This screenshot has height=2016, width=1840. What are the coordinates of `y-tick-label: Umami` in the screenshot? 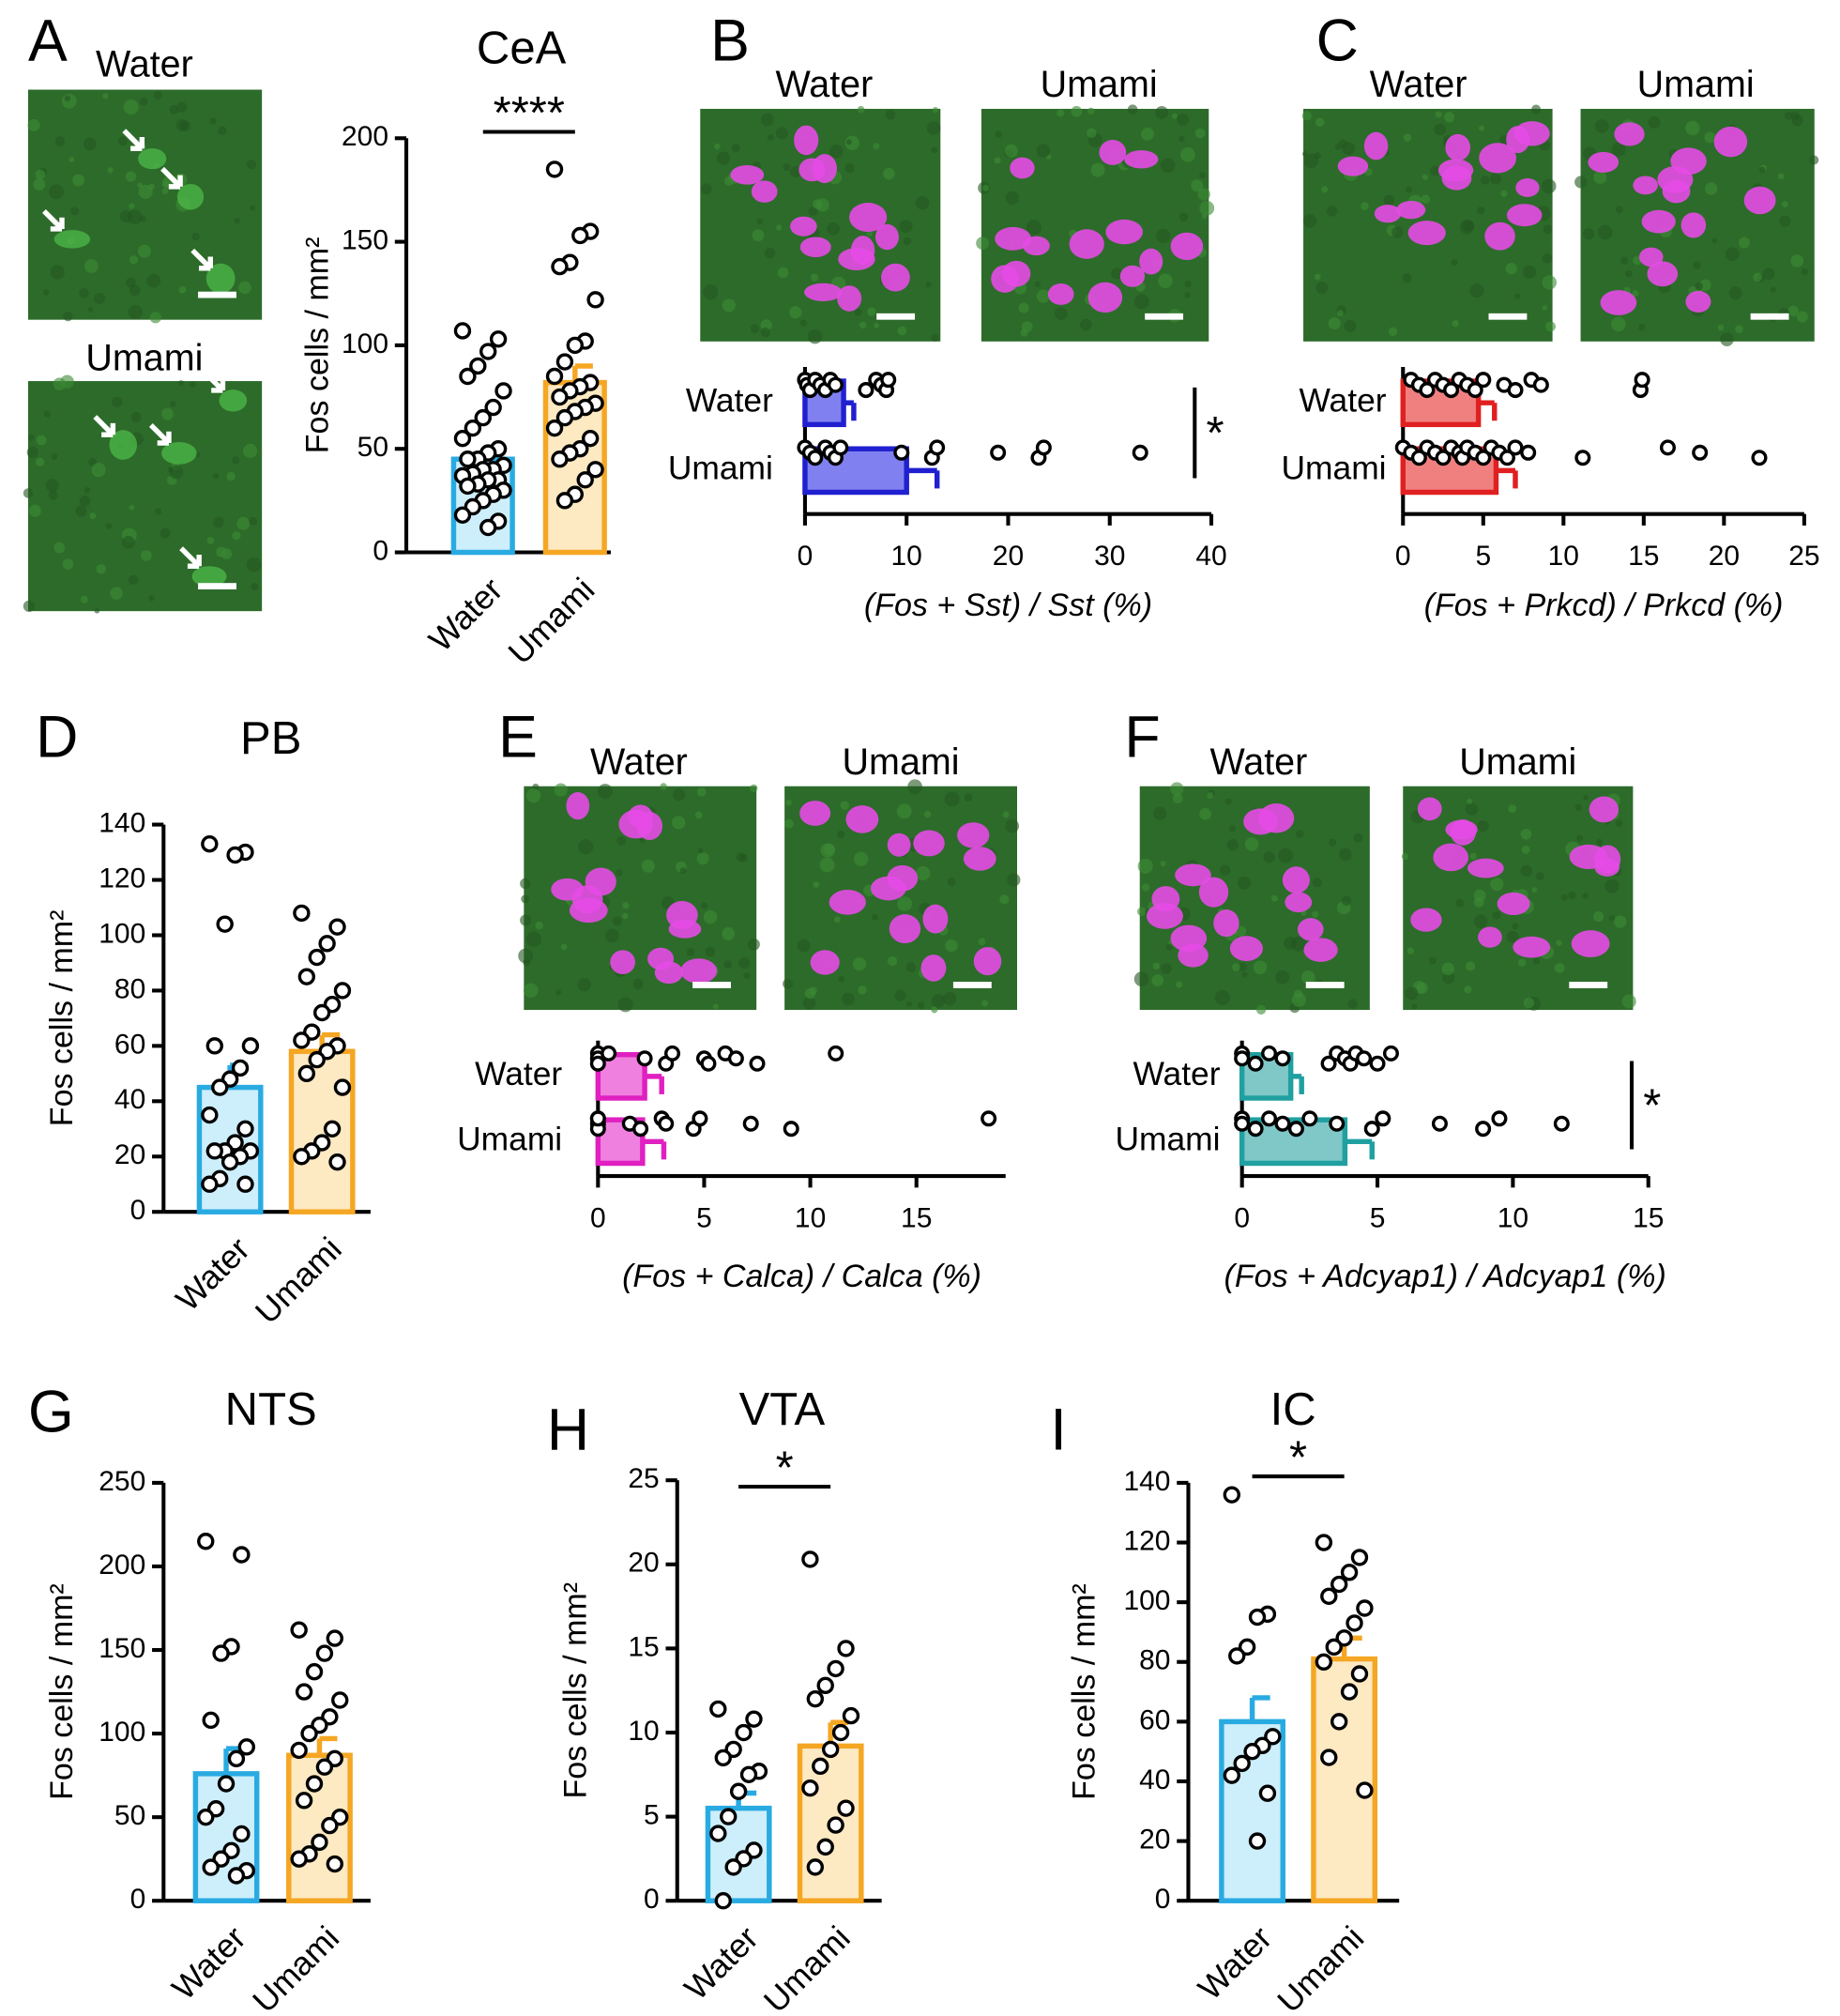 It's located at (721, 468).